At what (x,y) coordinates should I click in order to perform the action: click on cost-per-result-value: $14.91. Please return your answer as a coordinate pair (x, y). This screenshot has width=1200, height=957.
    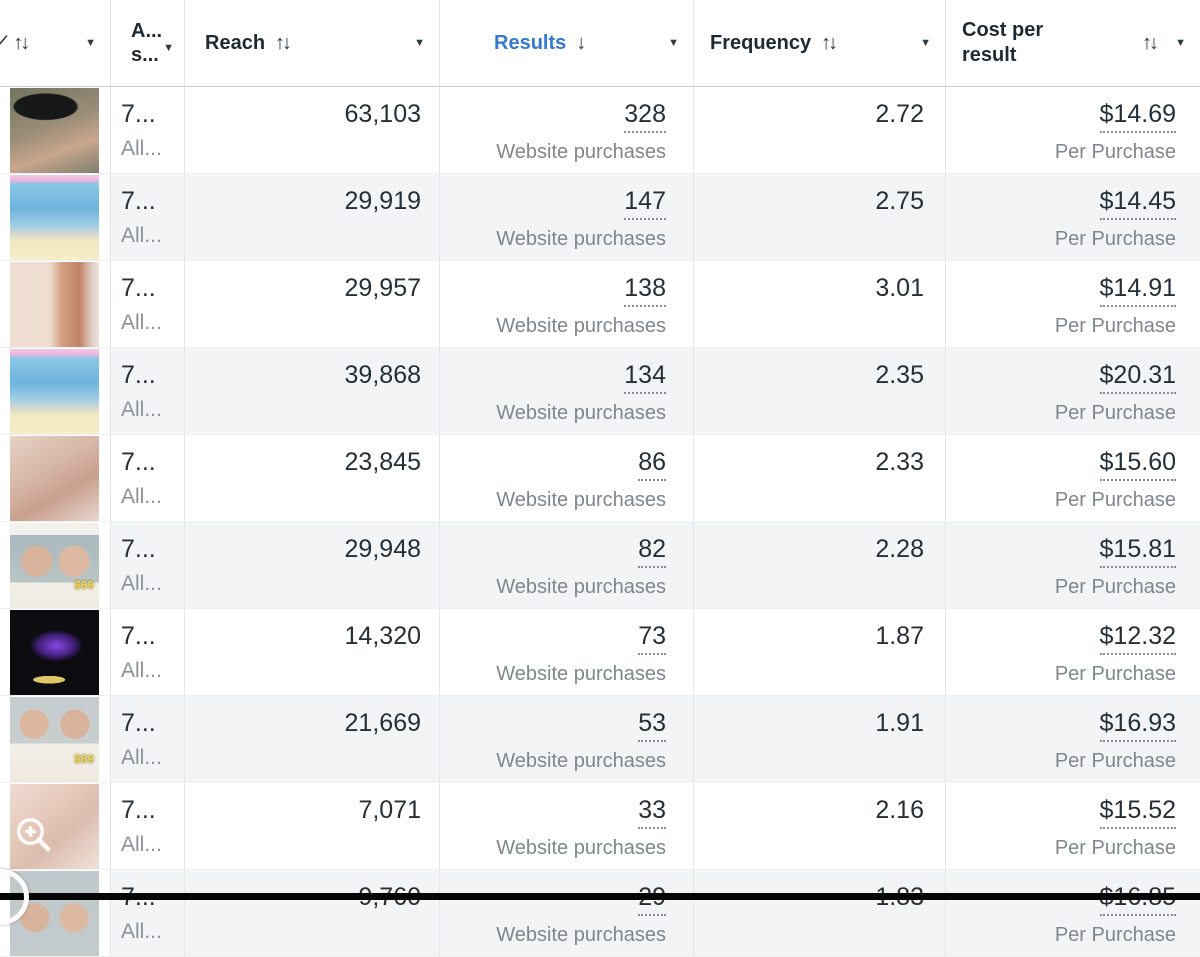
    Looking at the image, I should click on (1137, 290).